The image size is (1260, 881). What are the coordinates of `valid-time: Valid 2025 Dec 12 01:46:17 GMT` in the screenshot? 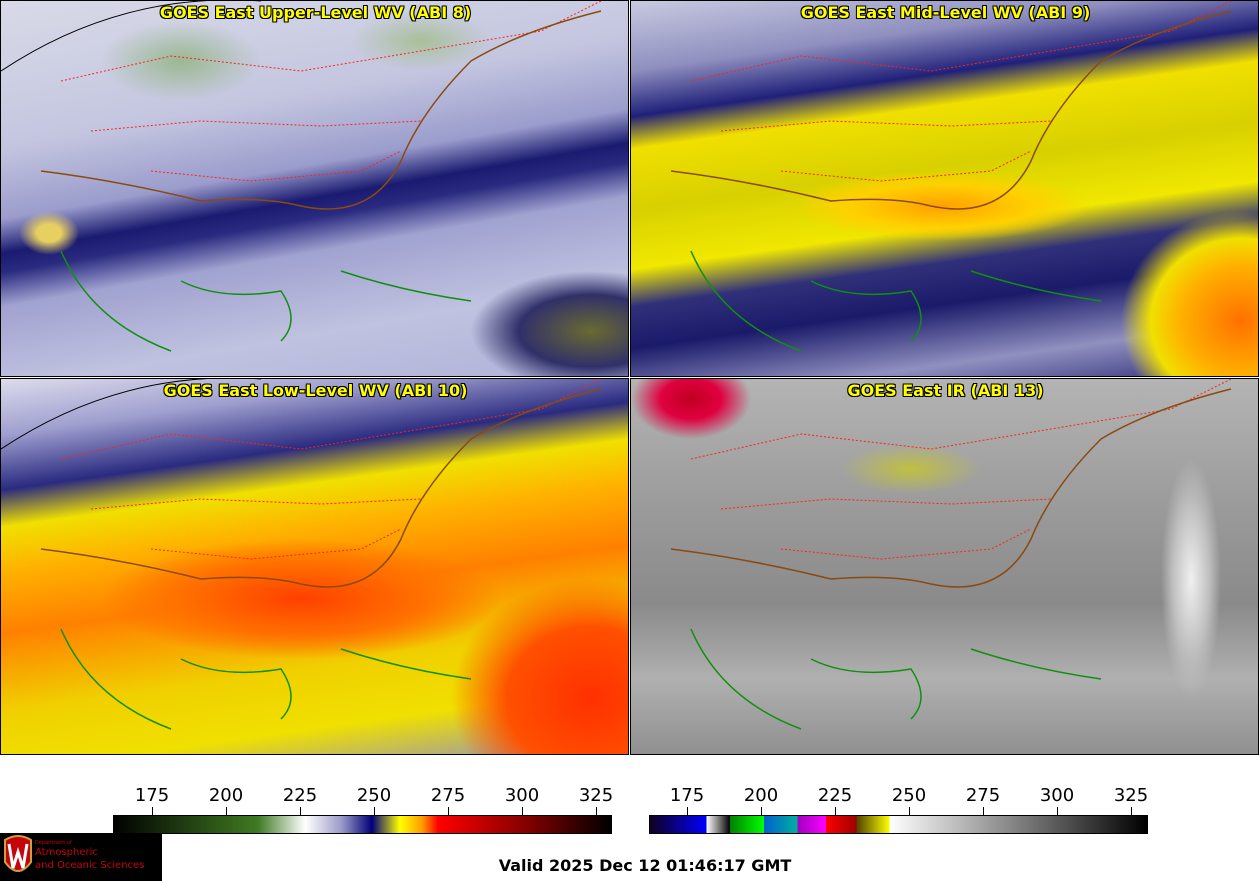 It's located at (645, 865).